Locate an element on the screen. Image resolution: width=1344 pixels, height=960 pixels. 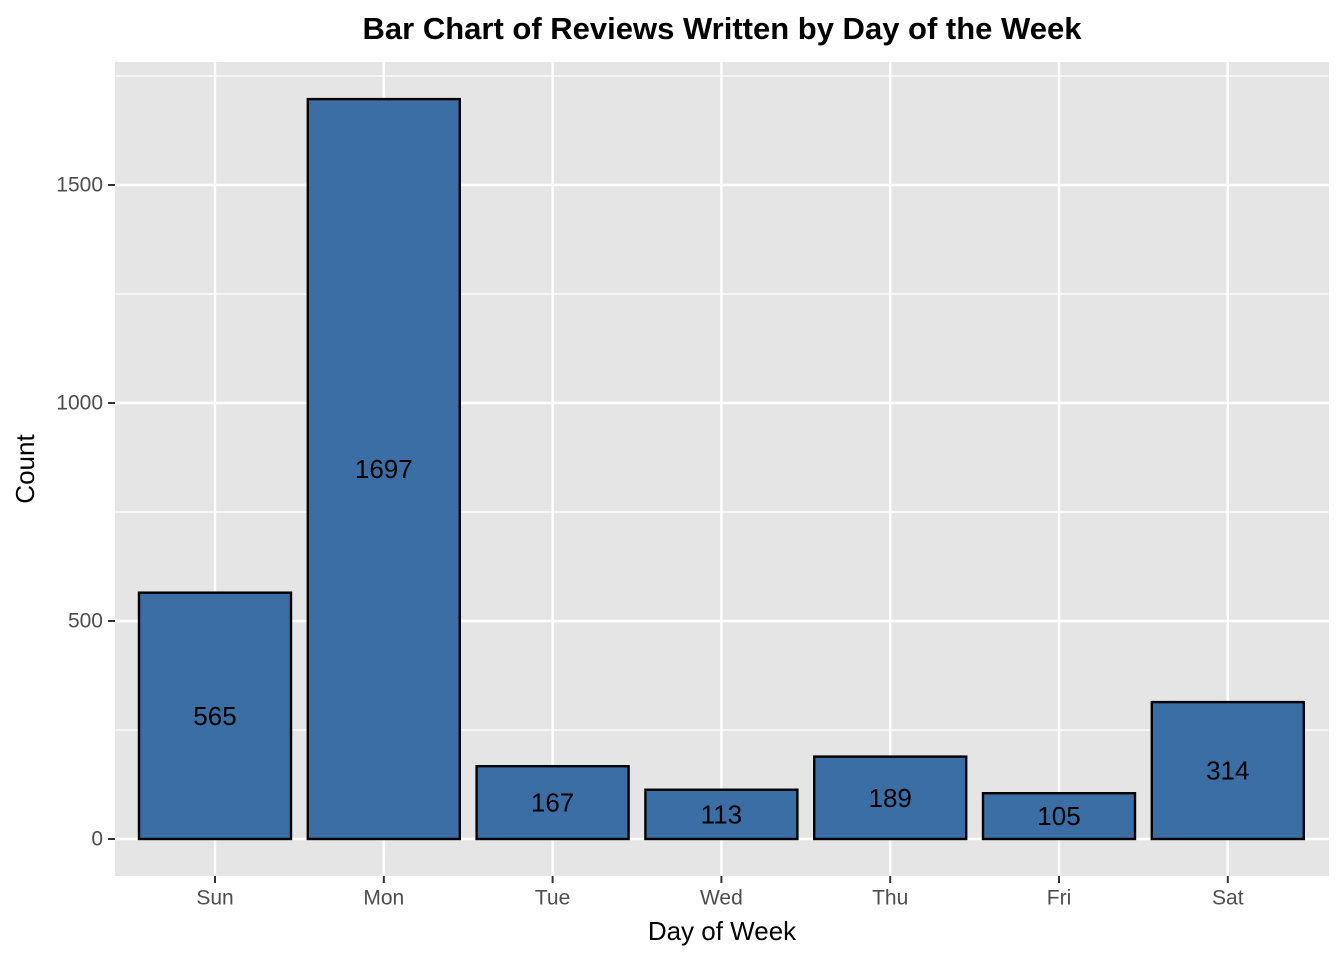
x-tick-label-fri: Fri is located at coordinates (1059, 898).